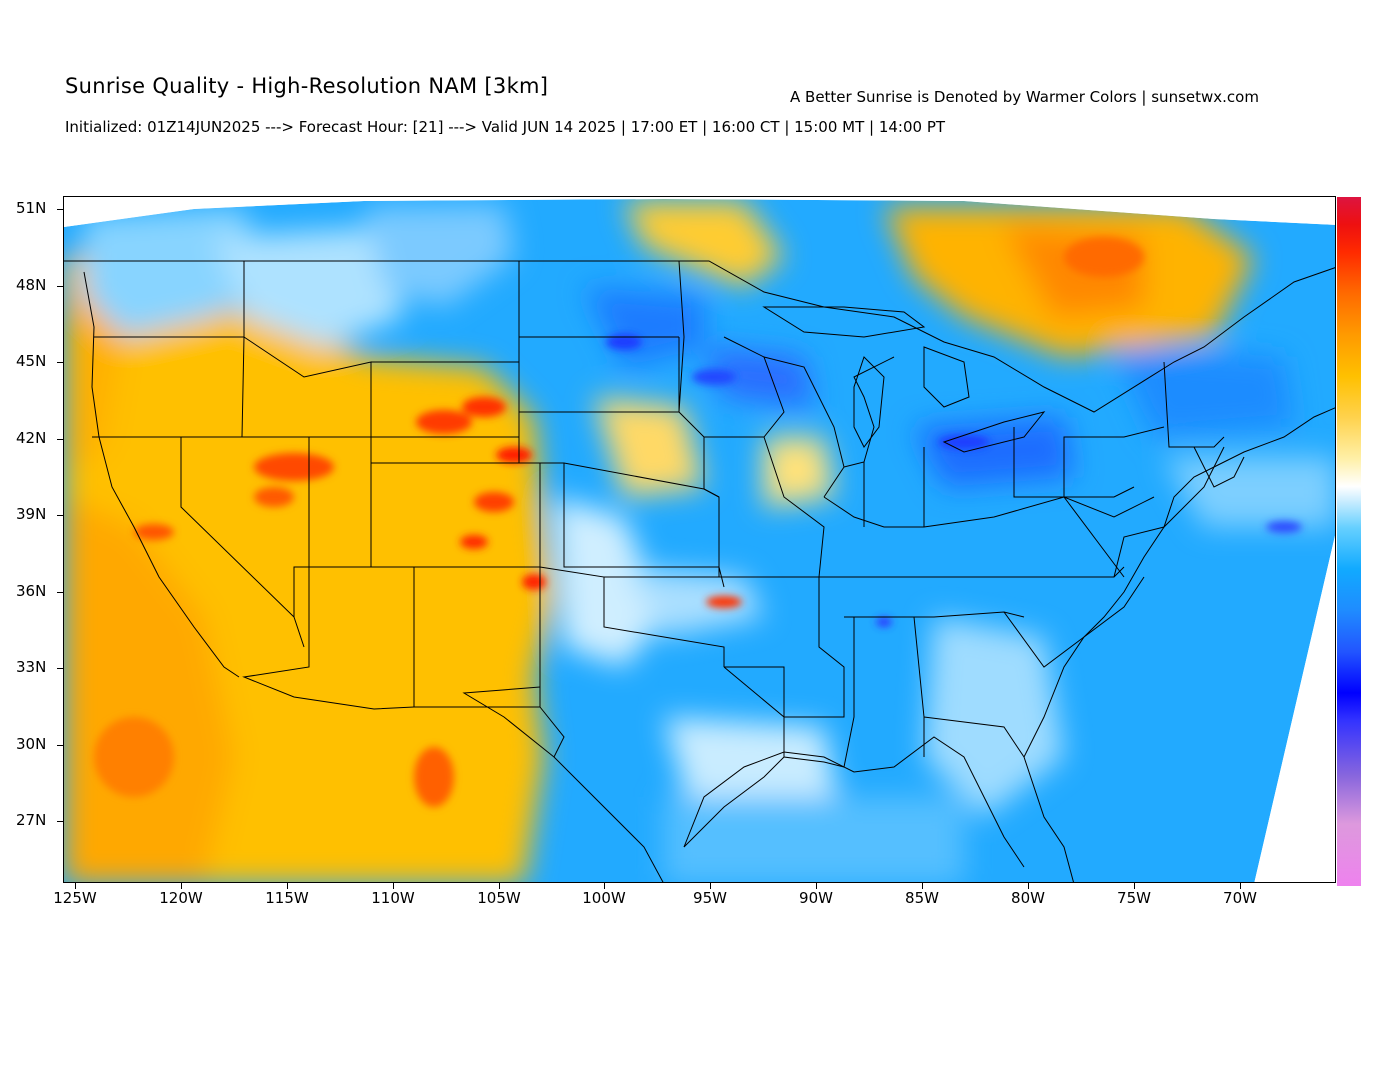 The image size is (1400, 1080). What do you see at coordinates (1134, 898) in the screenshot?
I see `lon-label-75w: 75W` at bounding box center [1134, 898].